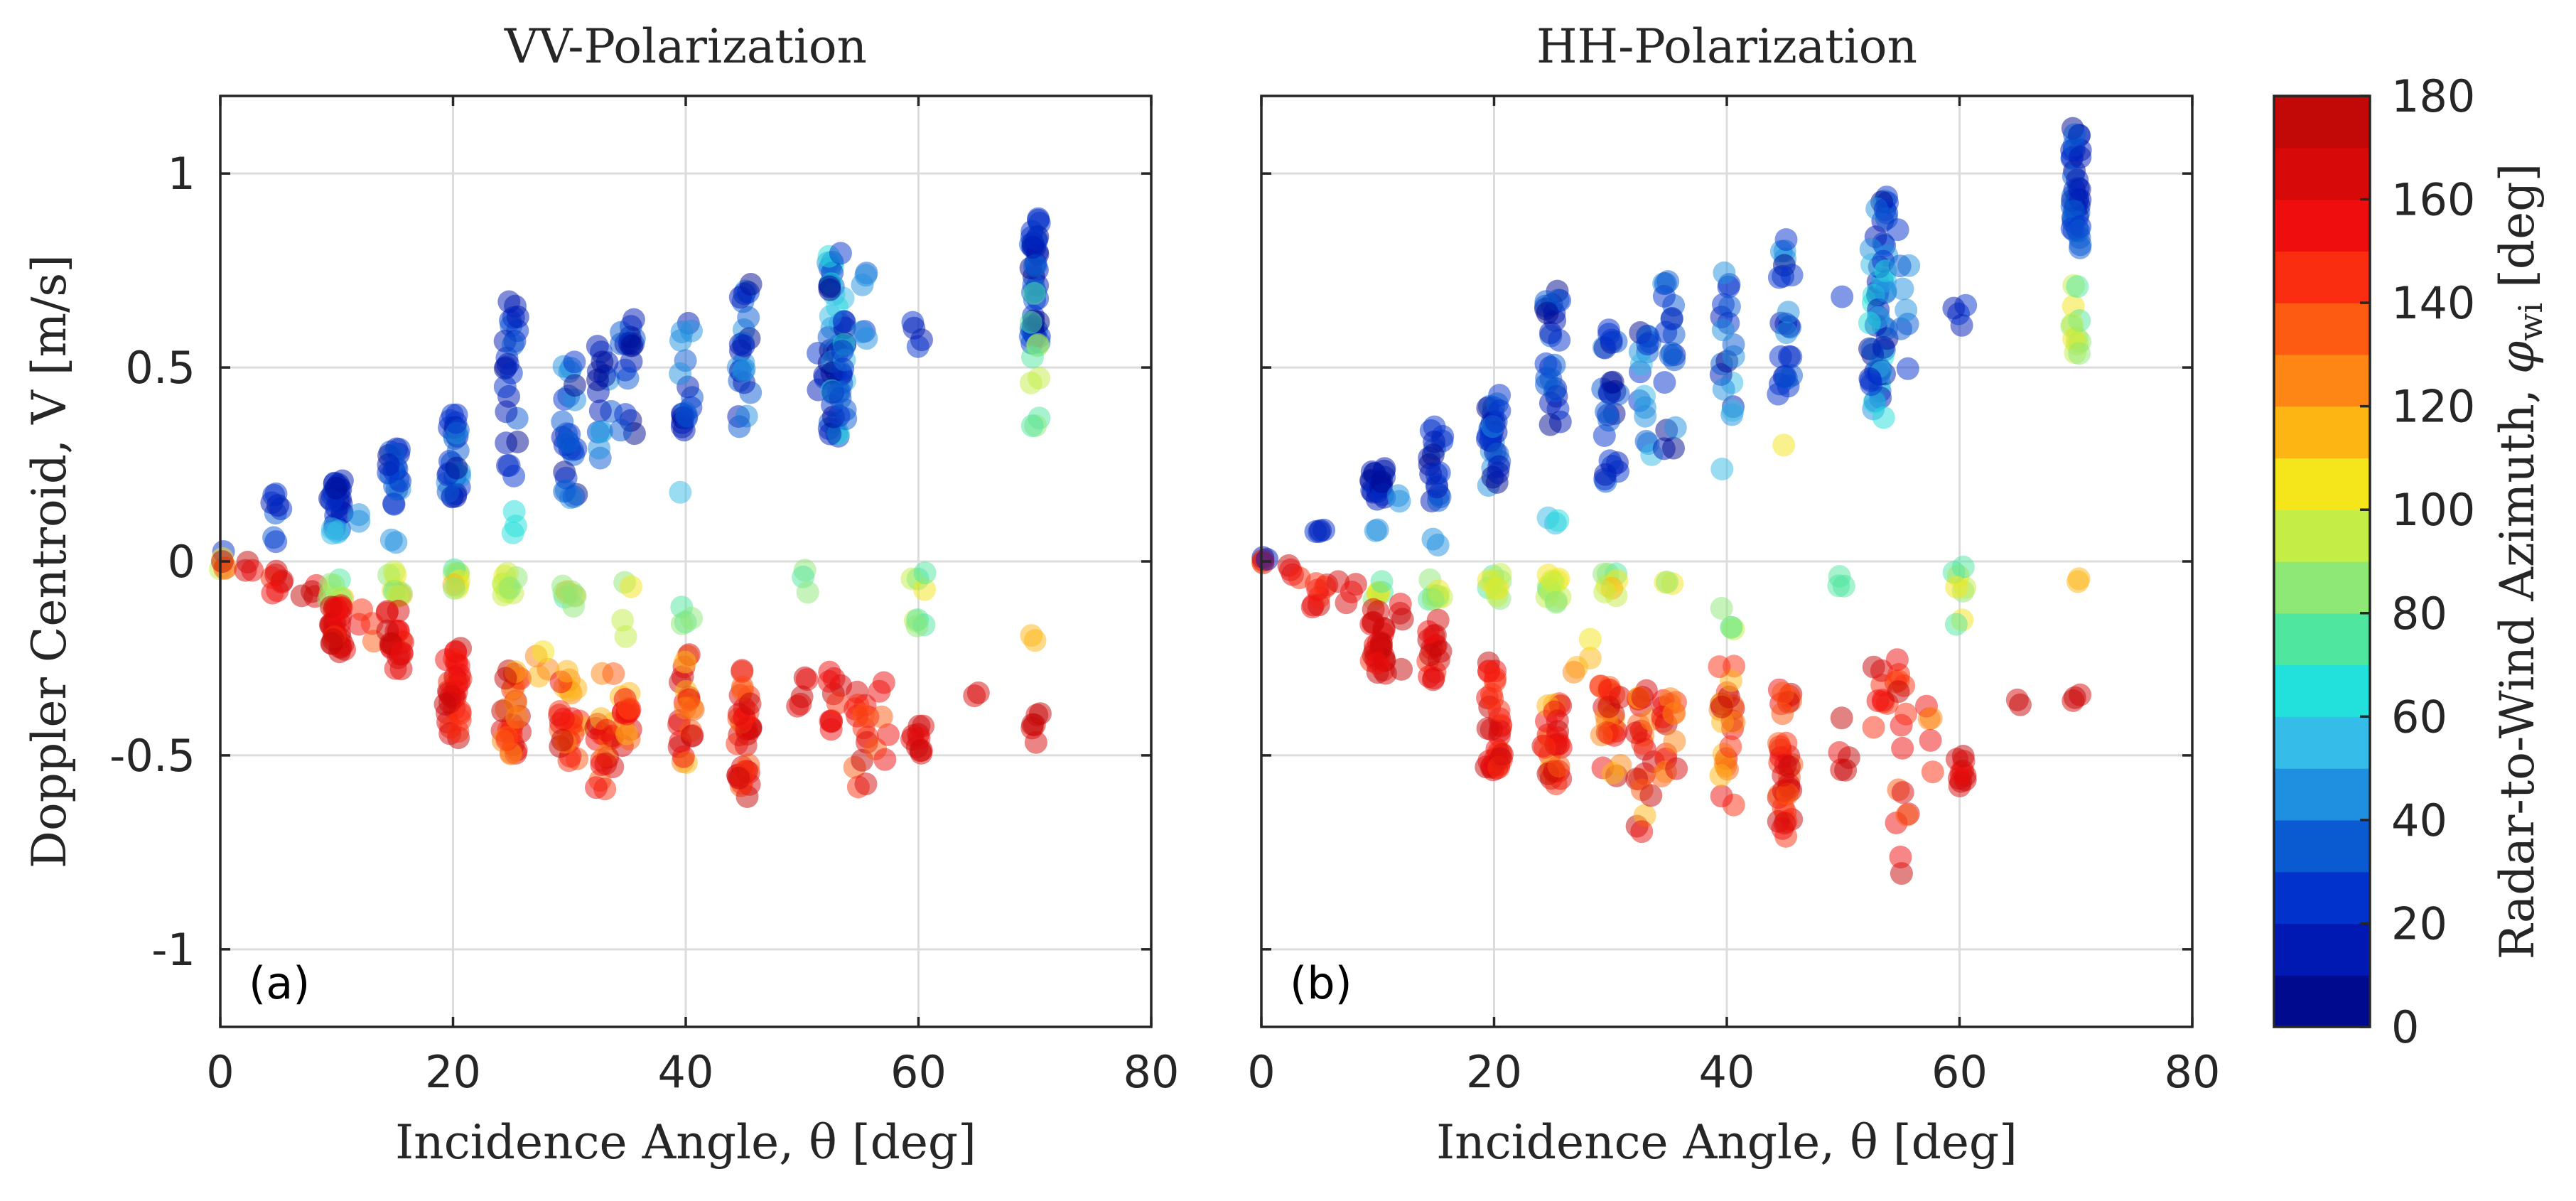 The image size is (2576, 1201). I want to click on panel-a-title: VV-Polarization, so click(685, 47).